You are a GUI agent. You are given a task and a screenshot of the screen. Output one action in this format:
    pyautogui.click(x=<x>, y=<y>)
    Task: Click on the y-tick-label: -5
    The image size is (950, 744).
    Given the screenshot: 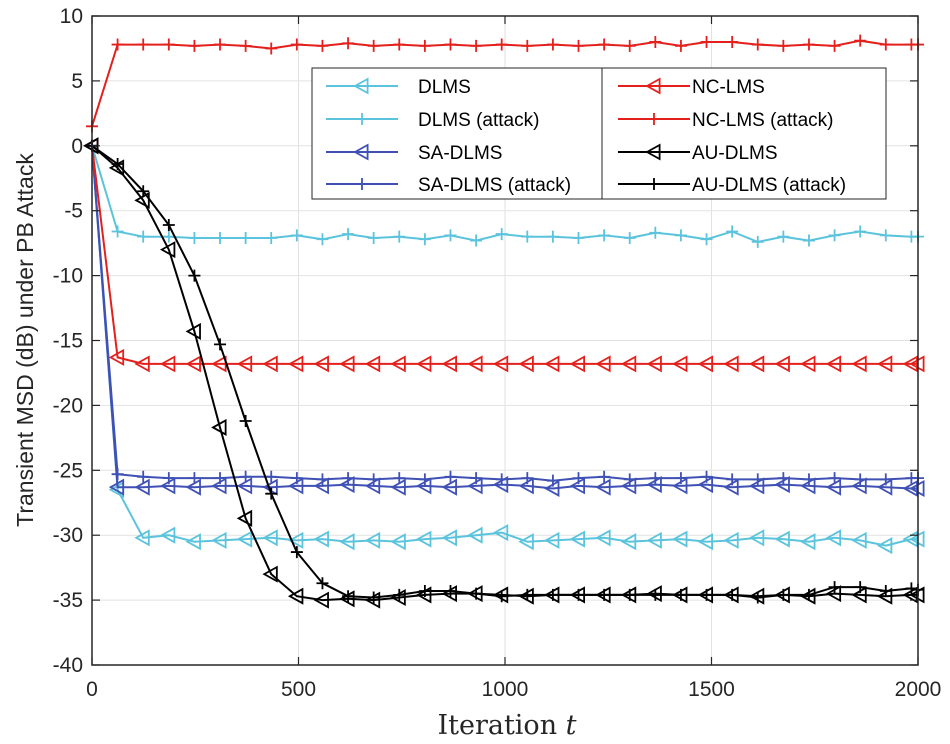 What is the action you would take?
    pyautogui.click(x=73, y=211)
    